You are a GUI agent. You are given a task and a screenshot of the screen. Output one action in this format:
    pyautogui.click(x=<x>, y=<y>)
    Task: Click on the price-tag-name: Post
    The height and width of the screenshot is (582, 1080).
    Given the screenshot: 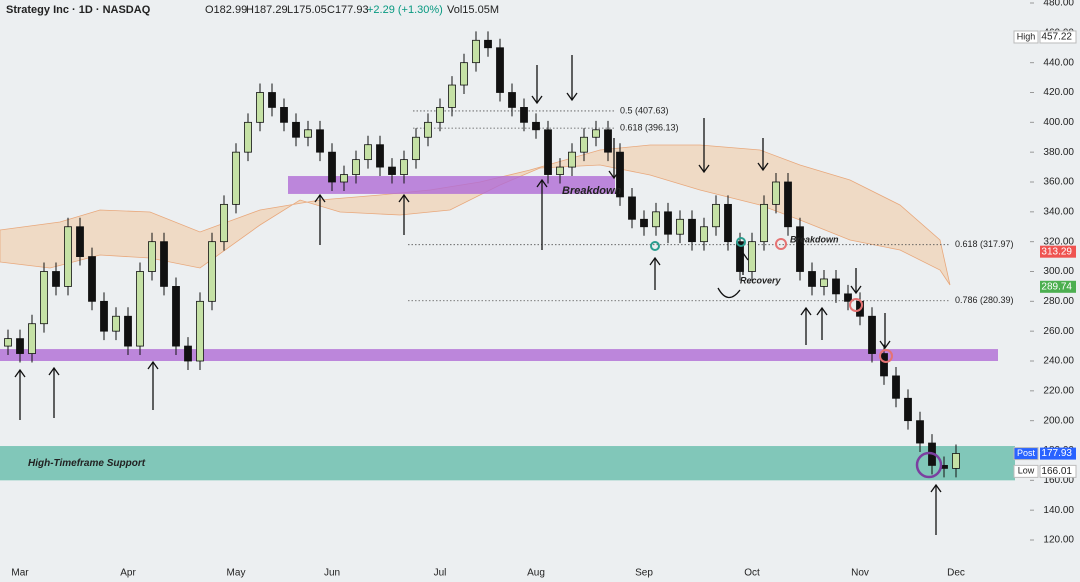 What is the action you would take?
    pyautogui.click(x=1026, y=453)
    